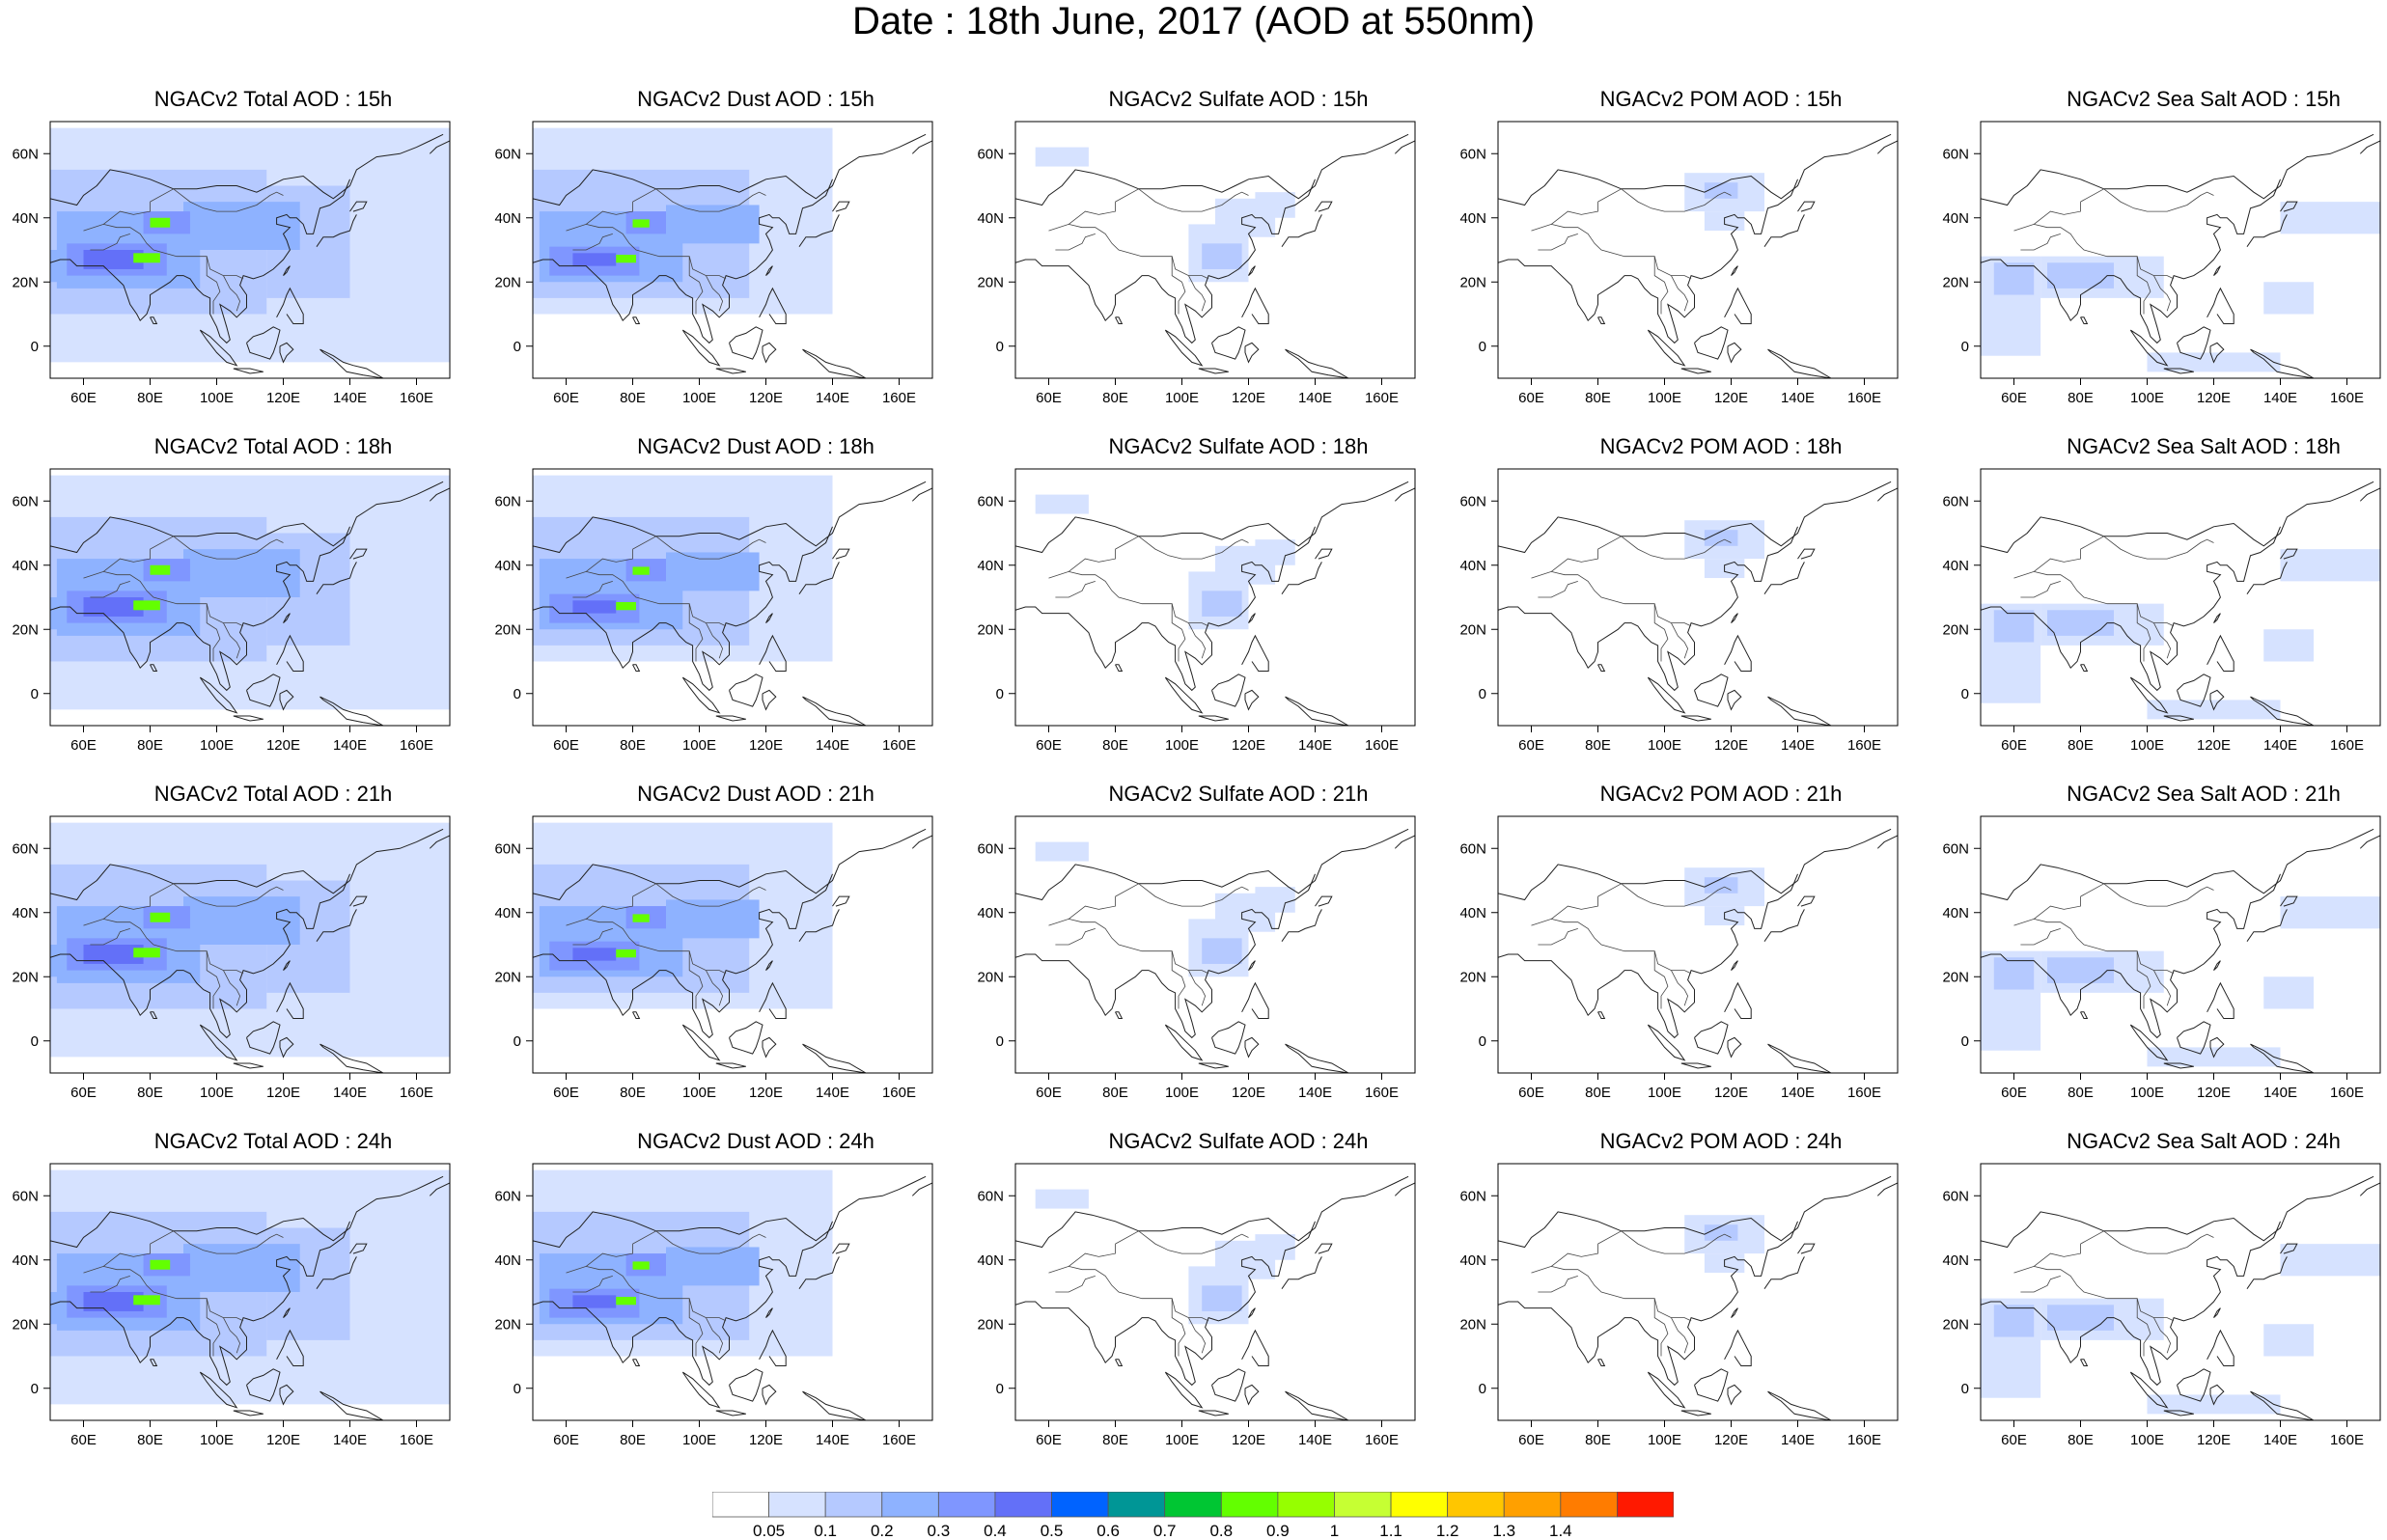 This screenshot has width=2387, height=1540. I want to click on x-tick-label: 160E, so click(416, 398).